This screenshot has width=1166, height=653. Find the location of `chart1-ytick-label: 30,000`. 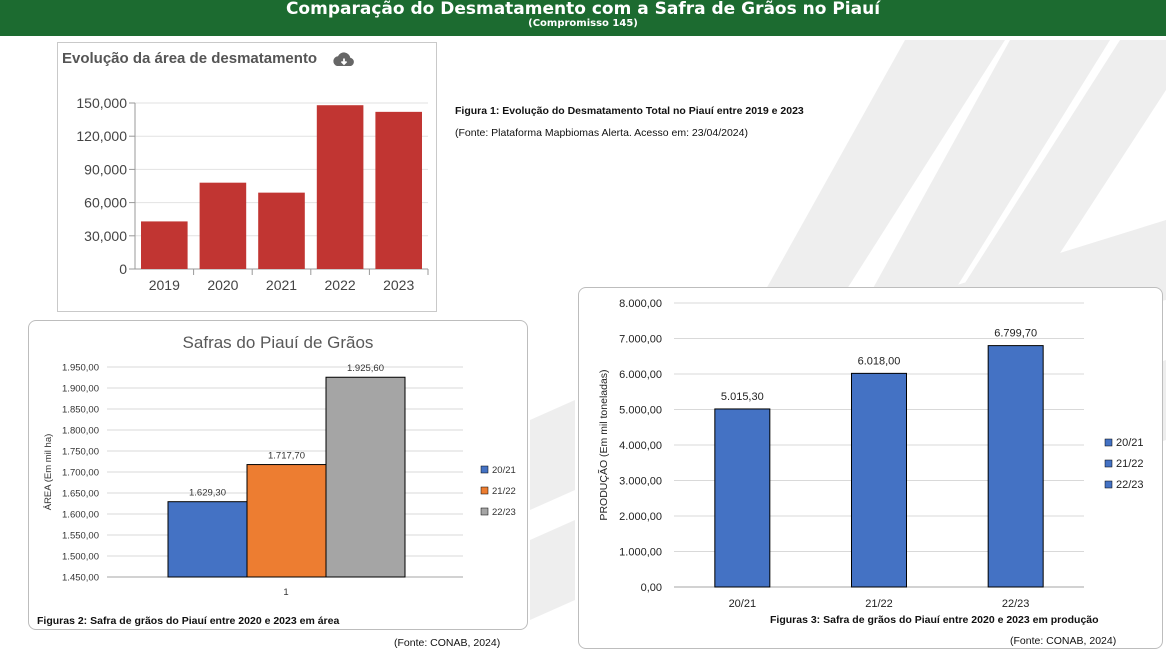

chart1-ytick-label: 30,000 is located at coordinates (105, 236).